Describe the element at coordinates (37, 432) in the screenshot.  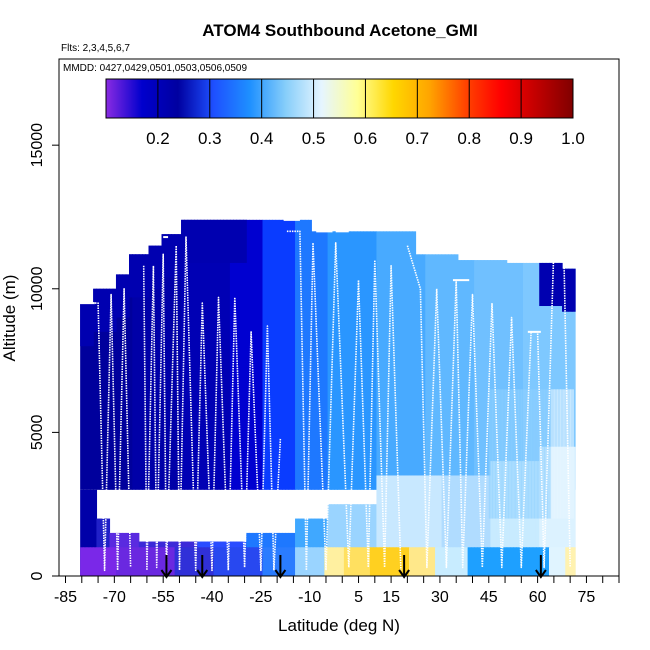
I see `y-tick-label: 5000` at that location.